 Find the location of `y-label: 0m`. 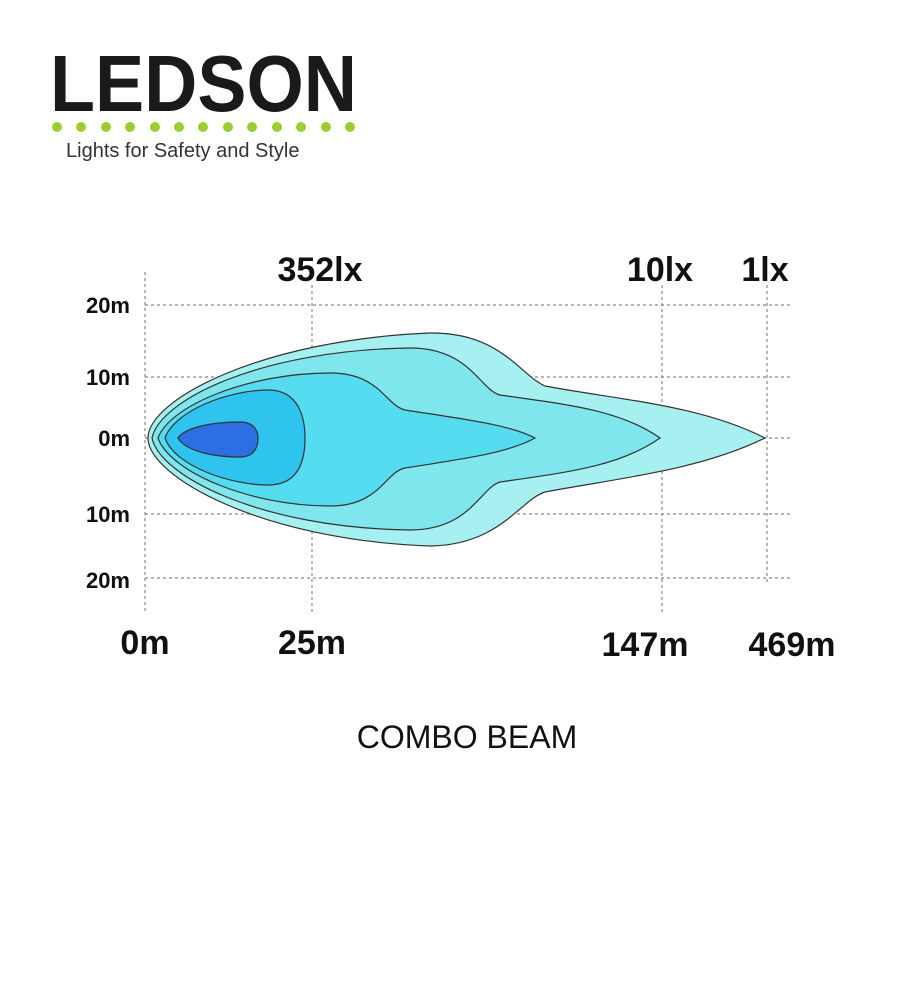

y-label: 0m is located at coordinates (114, 438).